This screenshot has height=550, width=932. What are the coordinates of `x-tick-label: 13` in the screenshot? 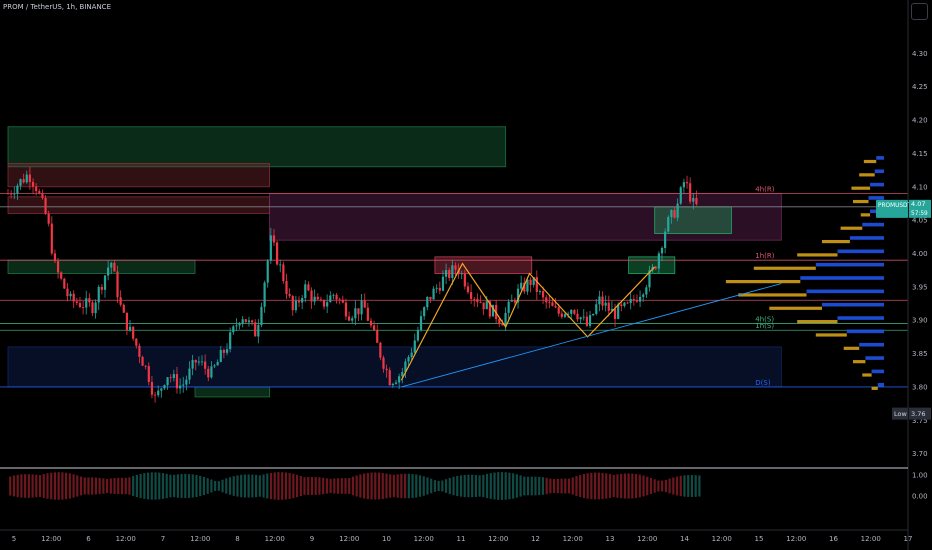 It's located at (610, 539).